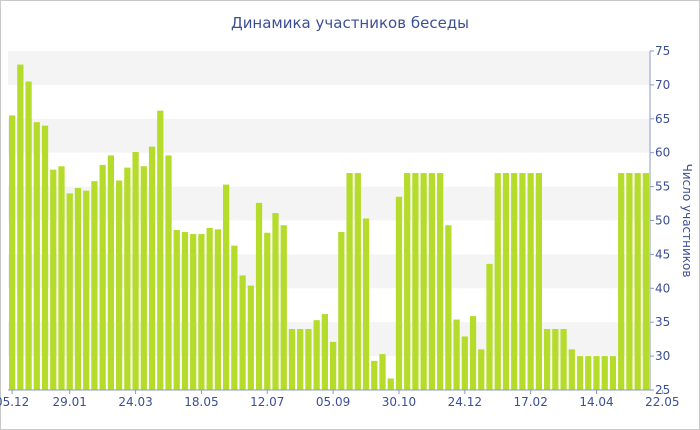 This screenshot has height=430, width=700. I want to click on y-tick-label: 30, so click(662, 356).